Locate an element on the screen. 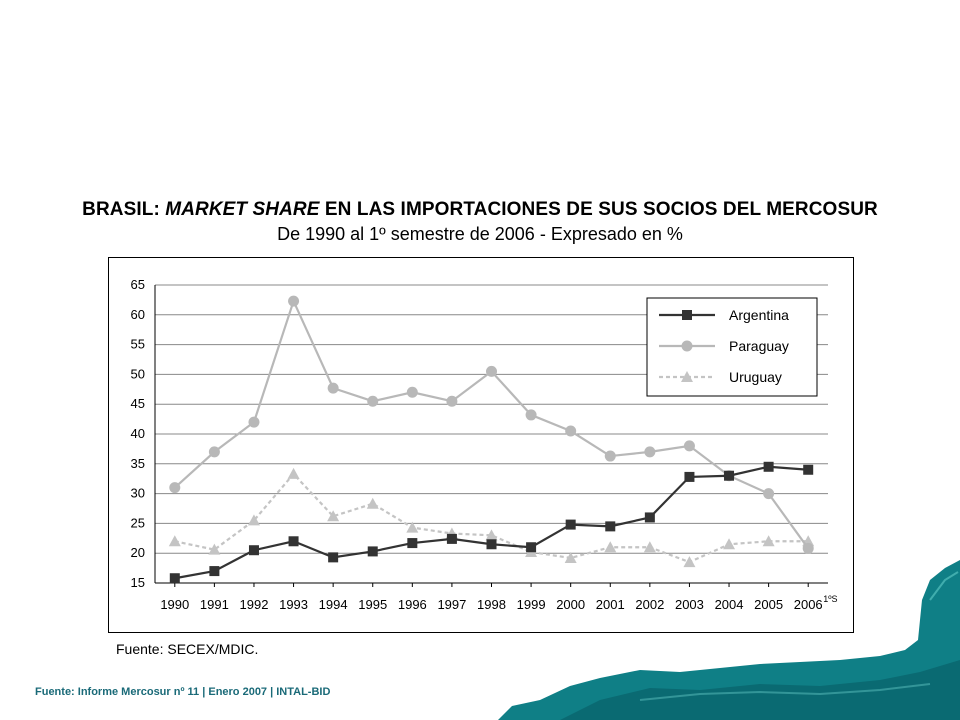 The image size is (960, 720). legend-marker-paraguay is located at coordinates (687, 346).